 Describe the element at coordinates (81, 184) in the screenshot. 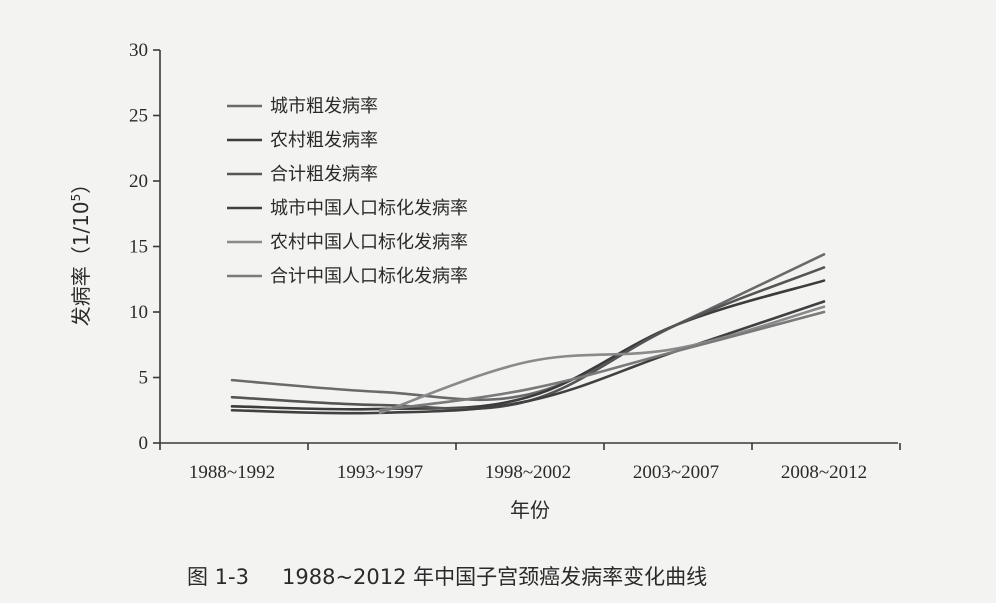

I see `y-axis-unit-end: ）` at that location.